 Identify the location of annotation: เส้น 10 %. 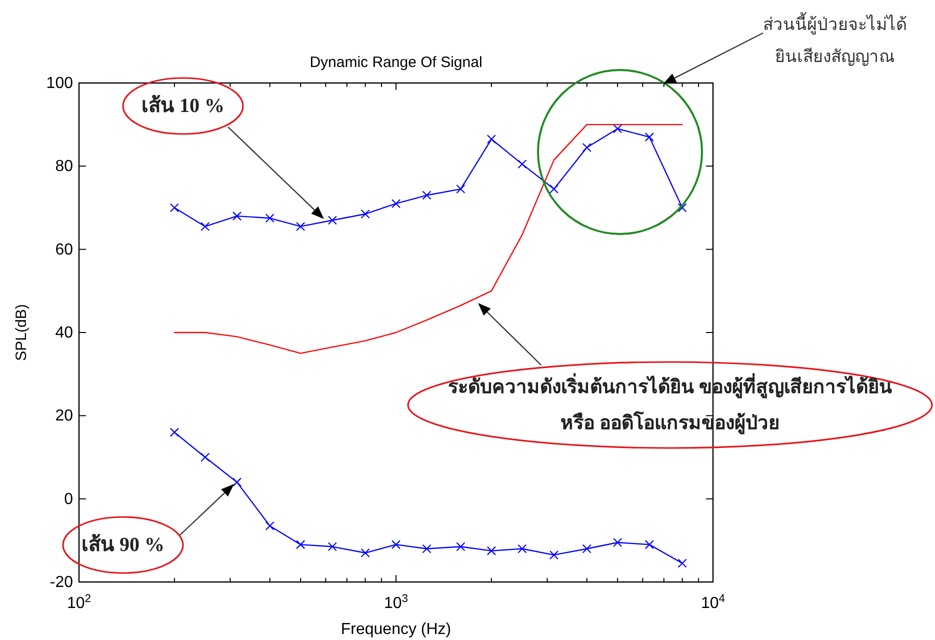
(183, 105).